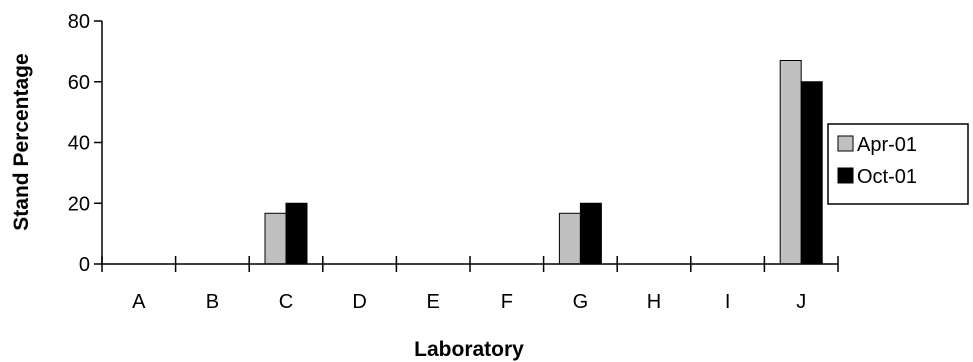  What do you see at coordinates (801, 302) in the screenshot?
I see `x-tick-label-j: J` at bounding box center [801, 302].